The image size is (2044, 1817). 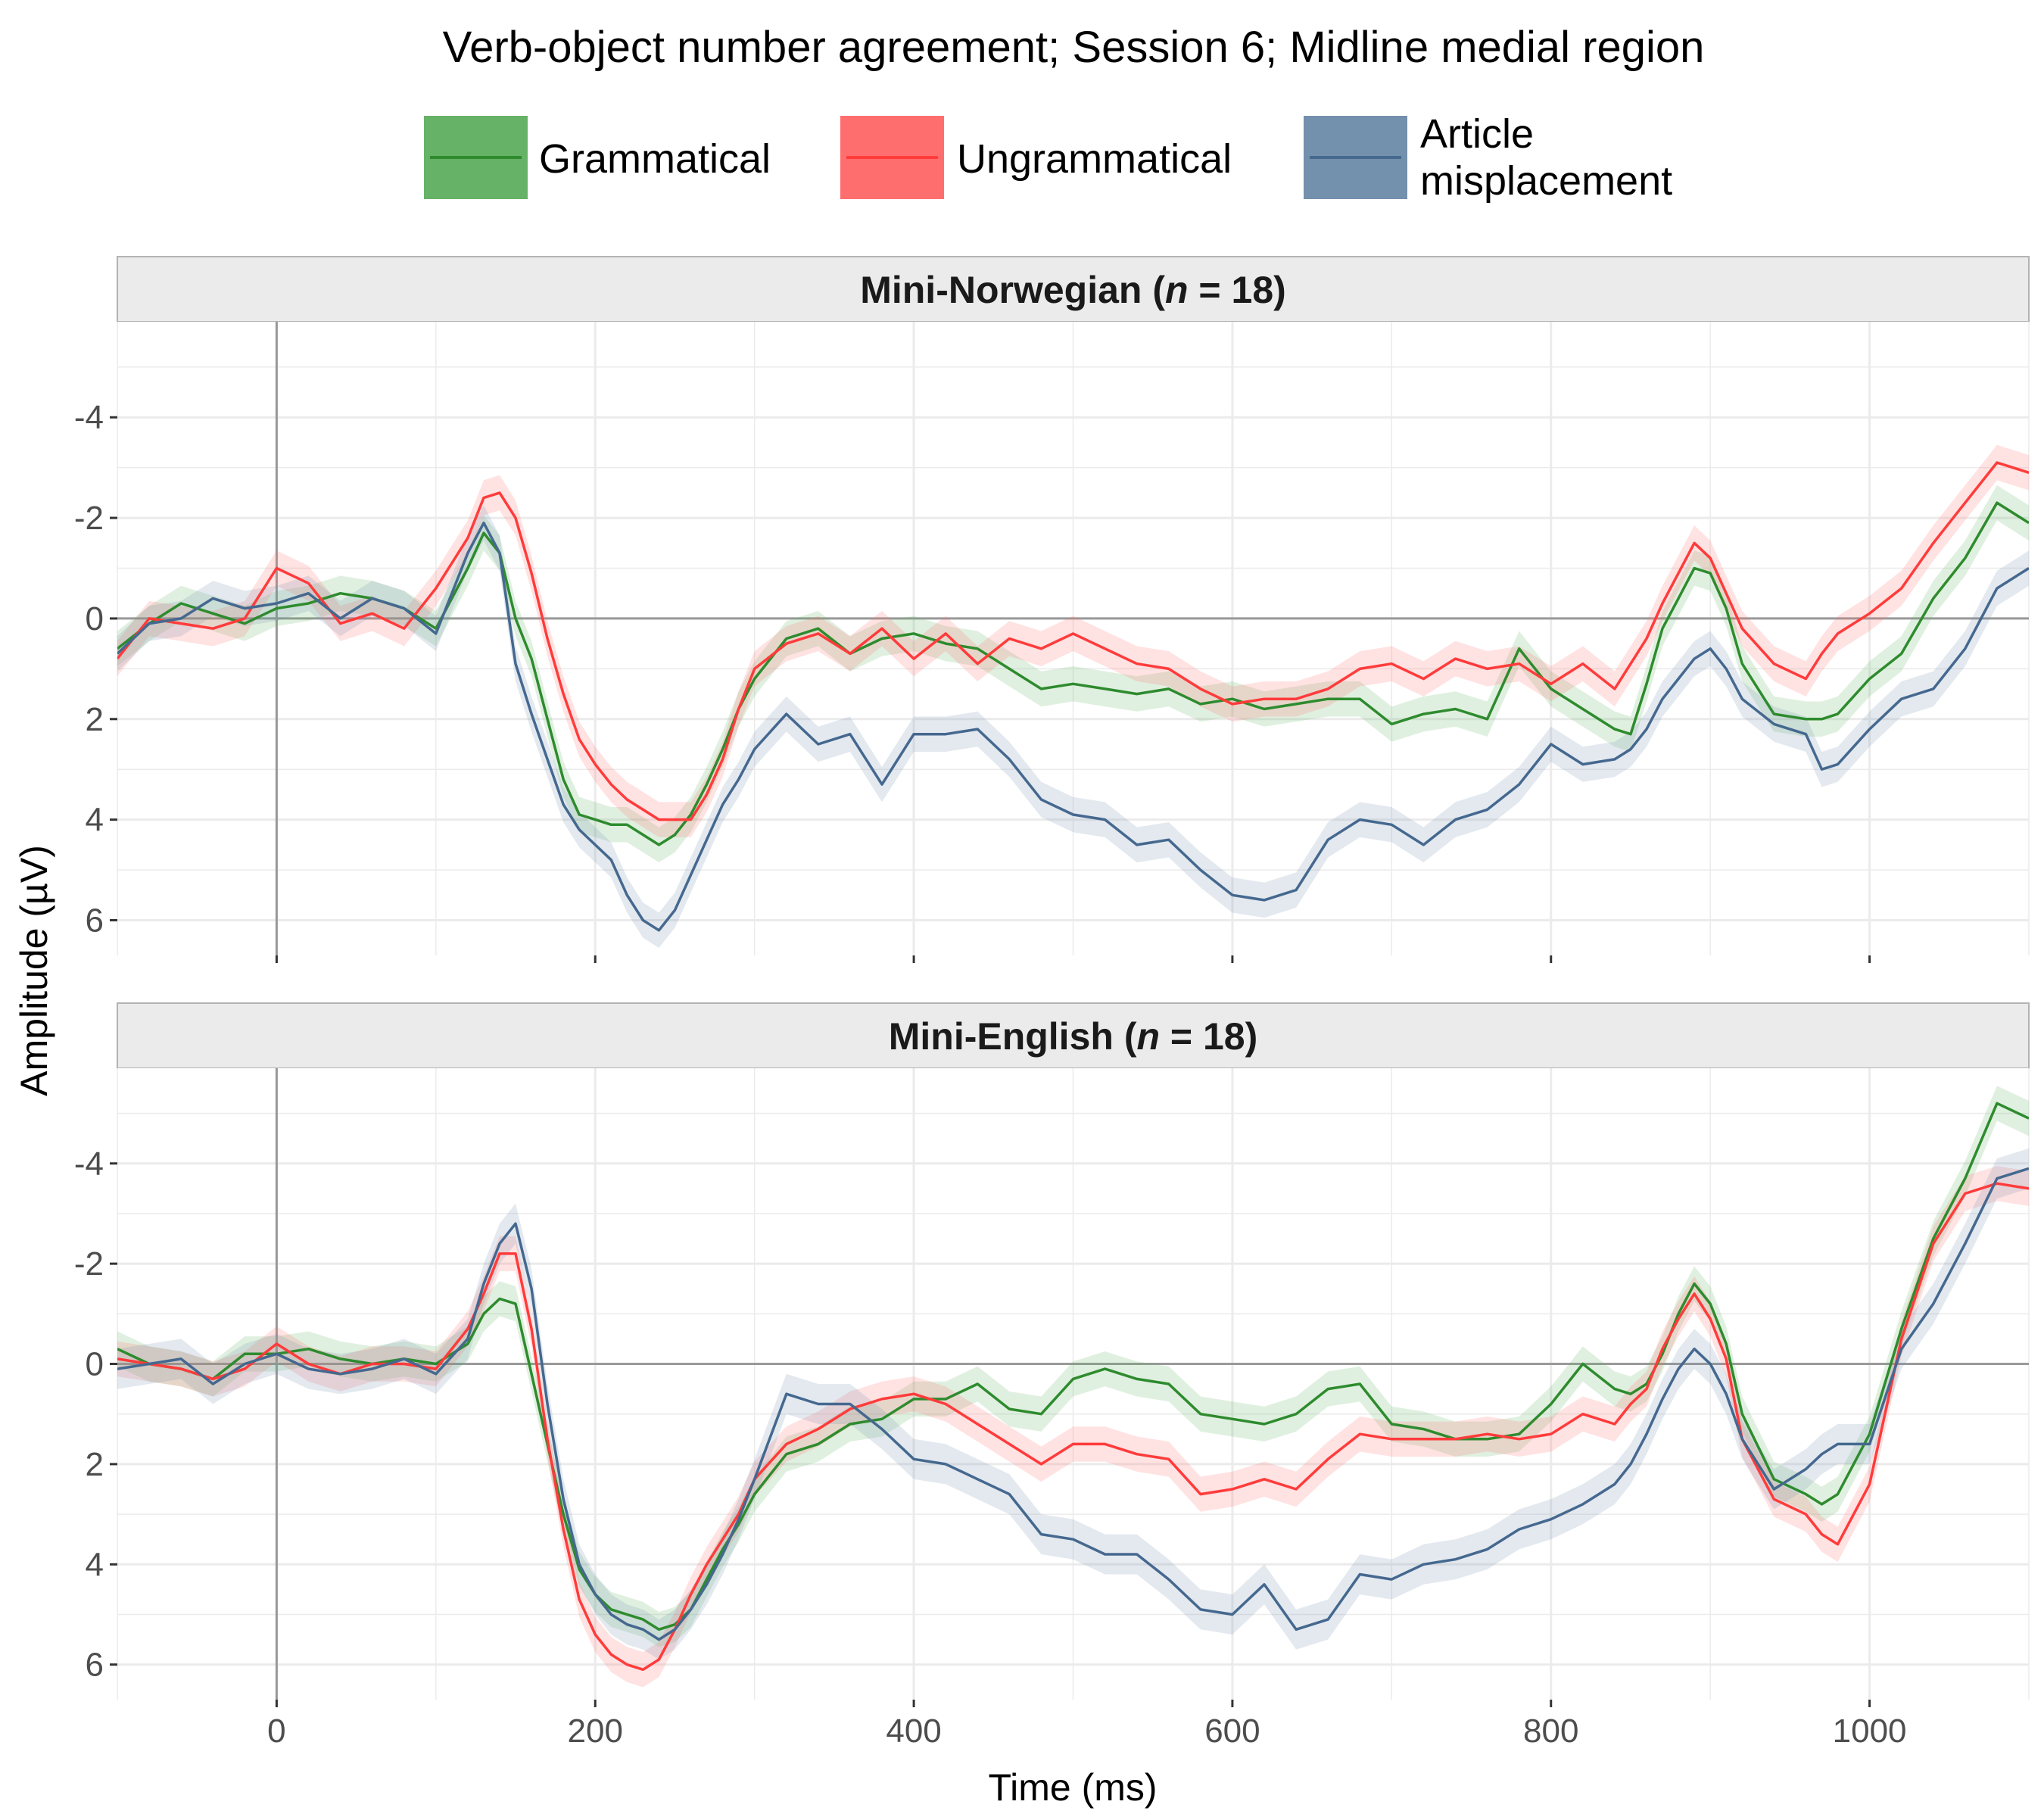 What do you see at coordinates (1232, 1731) in the screenshot?
I see `x-tick-label: 600` at bounding box center [1232, 1731].